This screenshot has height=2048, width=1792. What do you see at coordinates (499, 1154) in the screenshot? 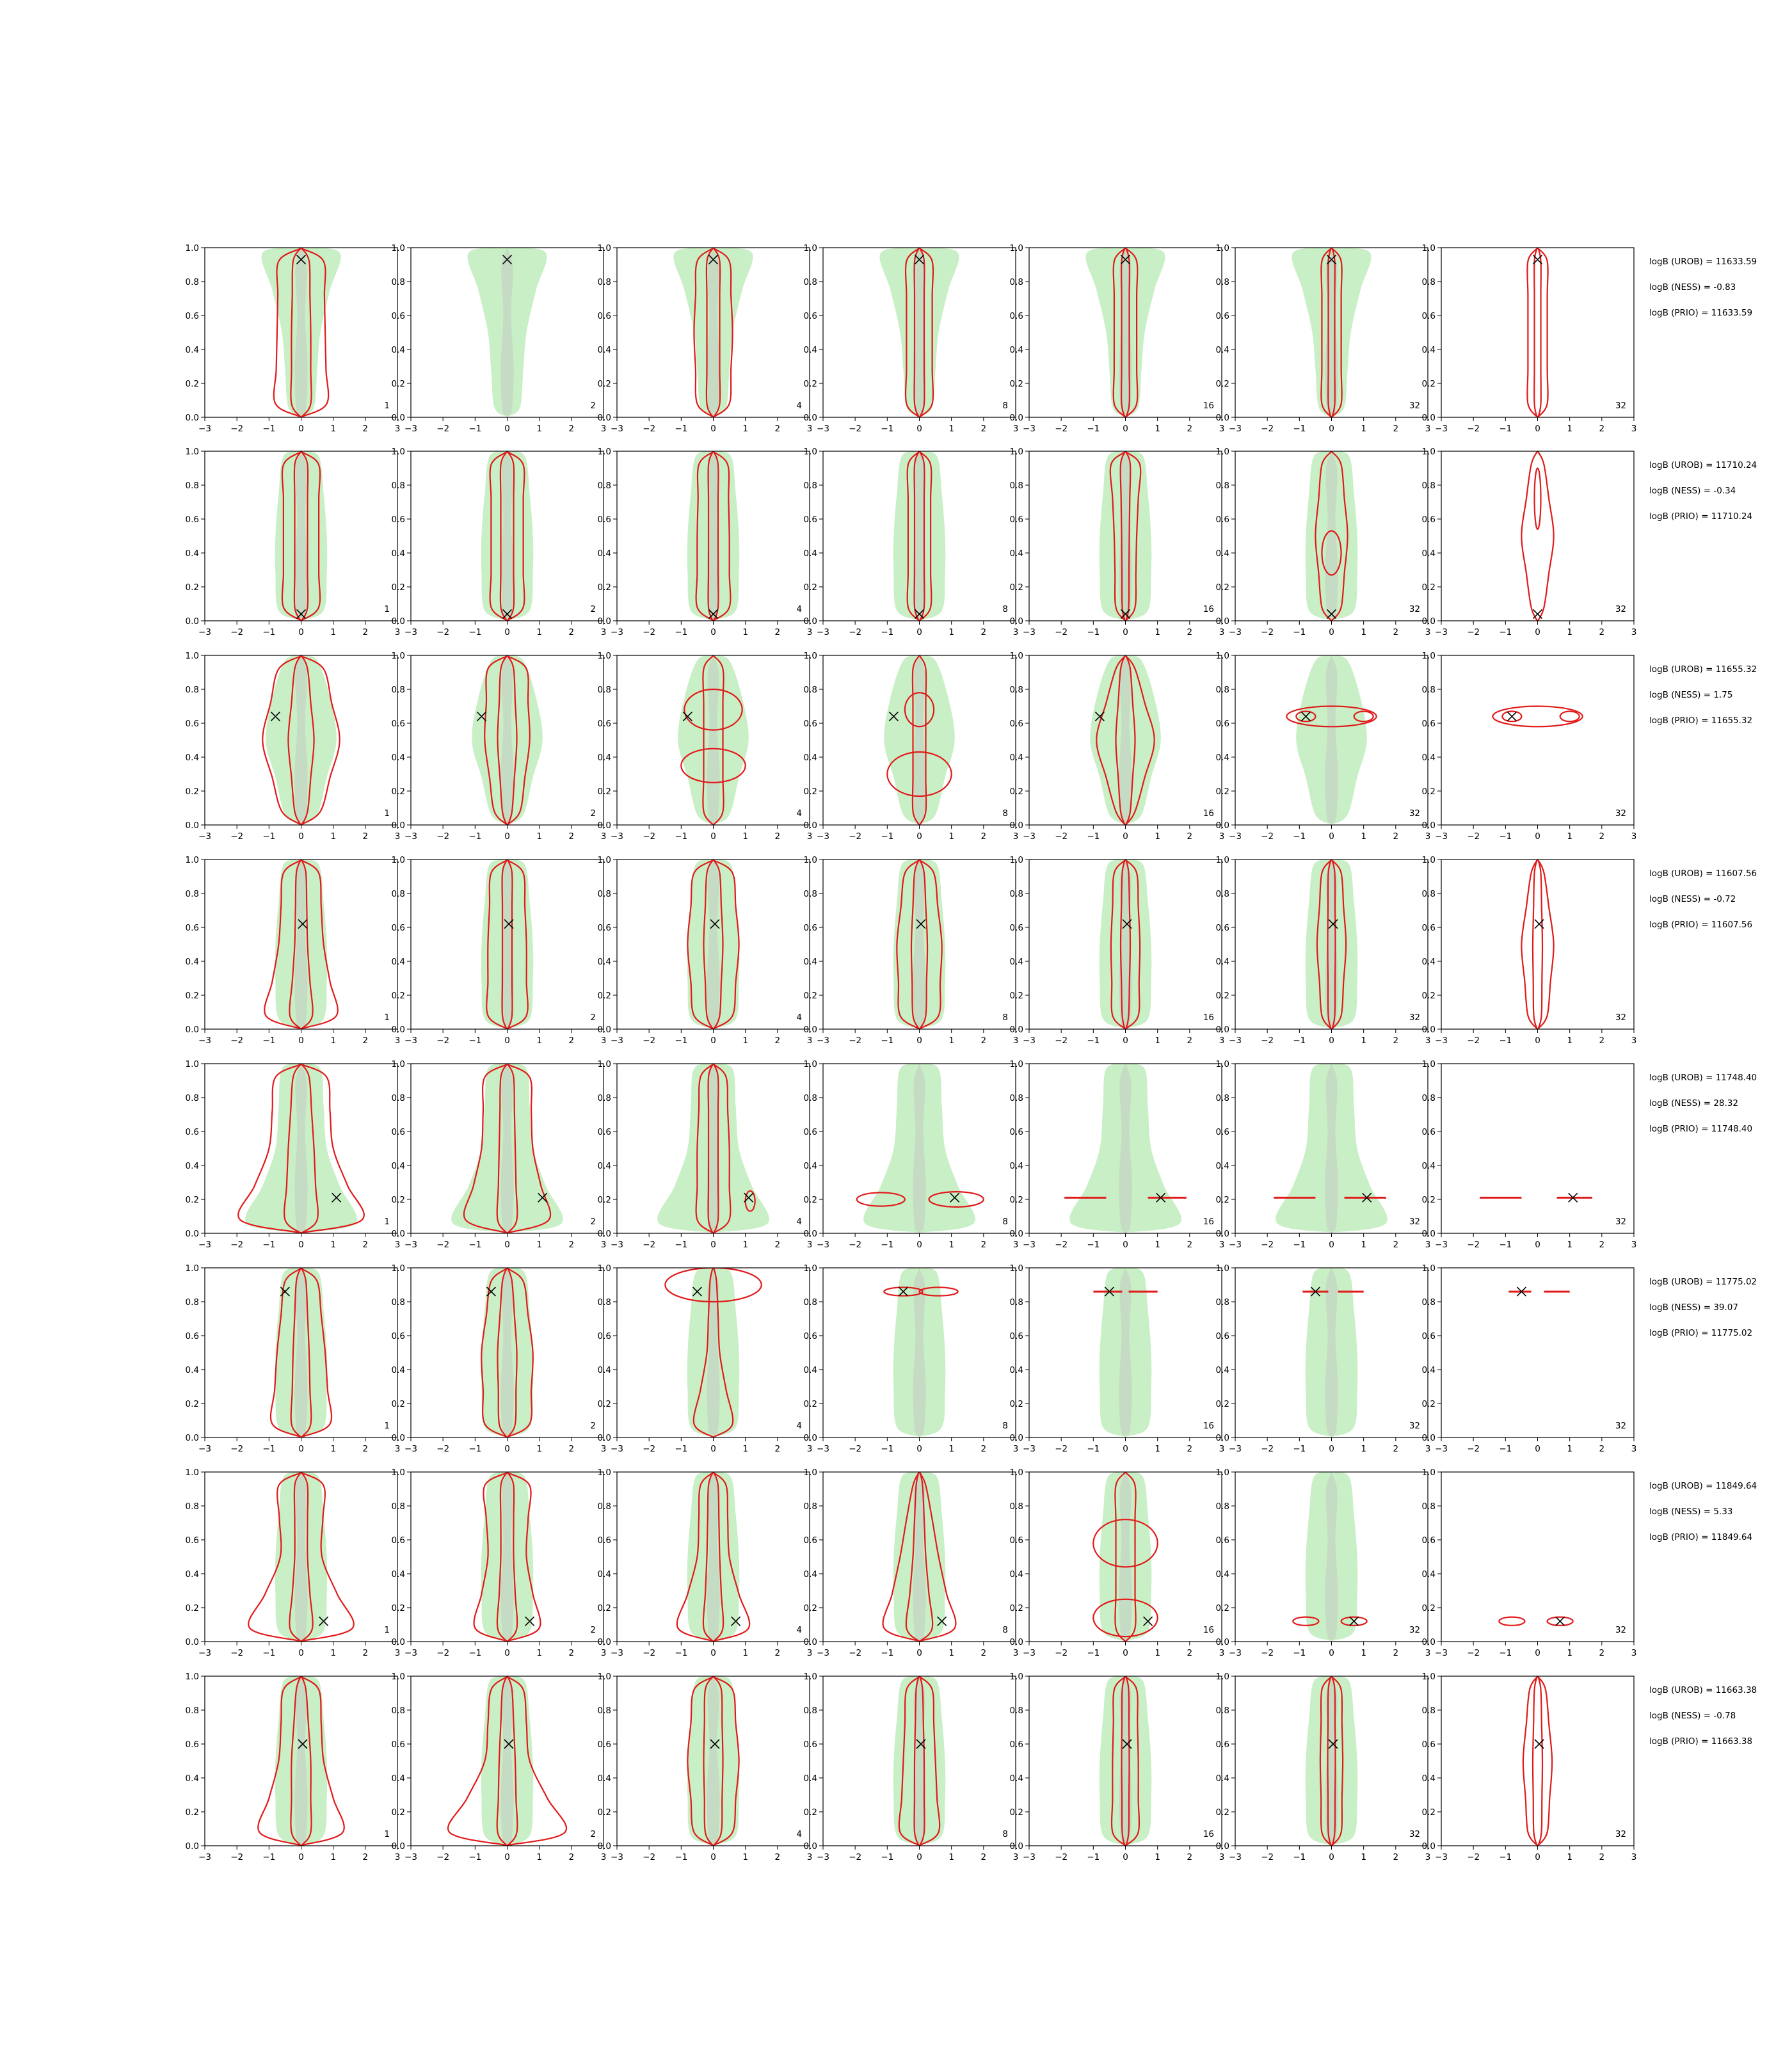
I see `subplot-panel: −3 −2 −1 0 1 2 30.00.20.40.60.81.02` at bounding box center [499, 1154].